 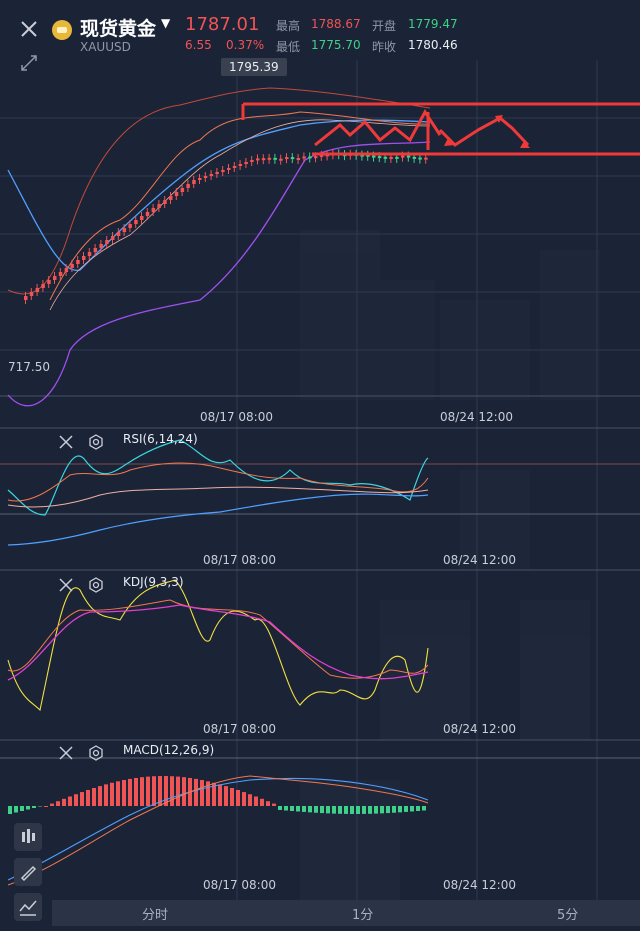 What do you see at coordinates (28, 907) in the screenshot?
I see `line-icon` at bounding box center [28, 907].